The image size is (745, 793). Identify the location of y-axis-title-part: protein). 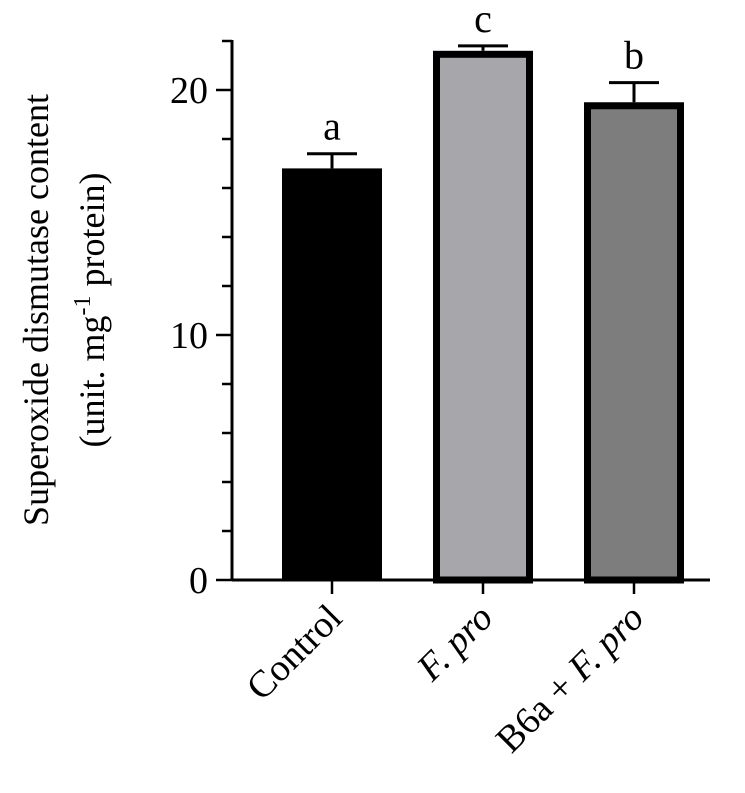
(92, 234).